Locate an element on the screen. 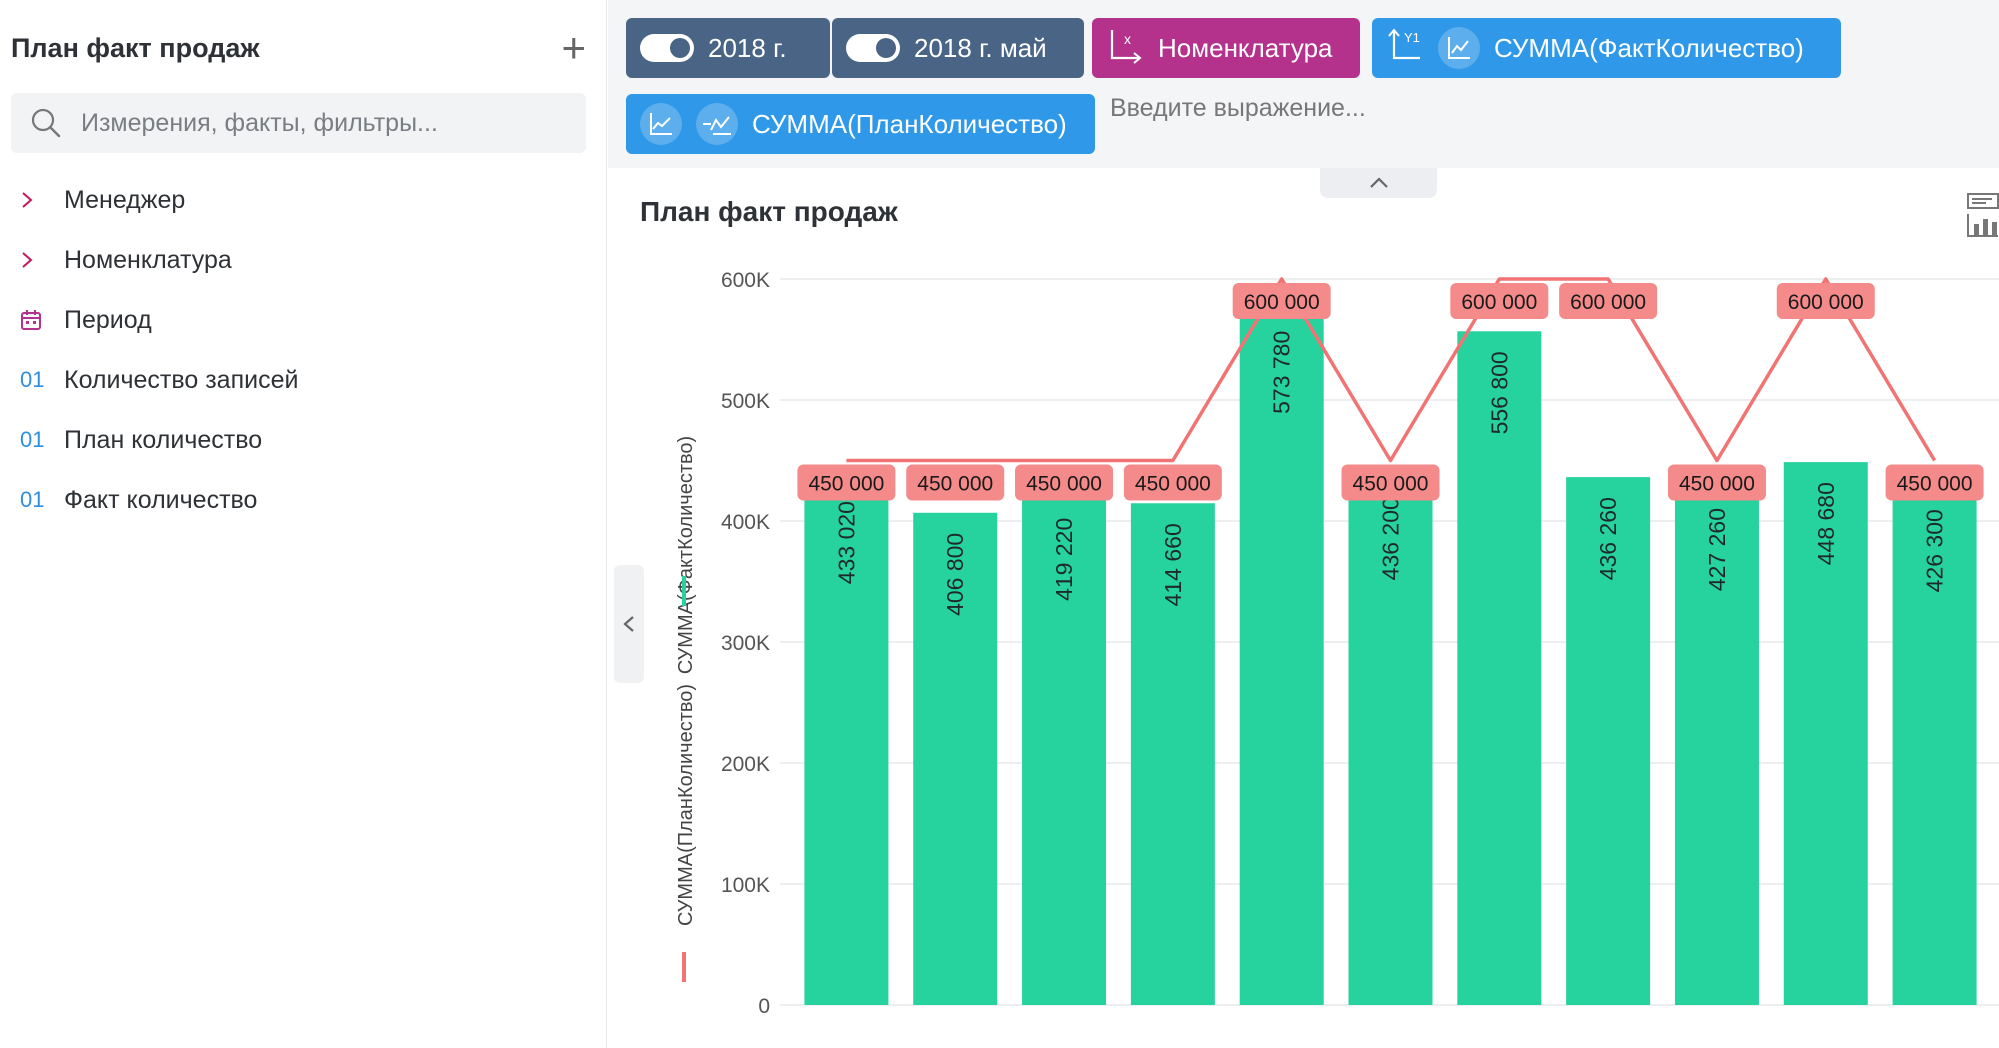  x-axis-icon: x is located at coordinates (1125, 48).